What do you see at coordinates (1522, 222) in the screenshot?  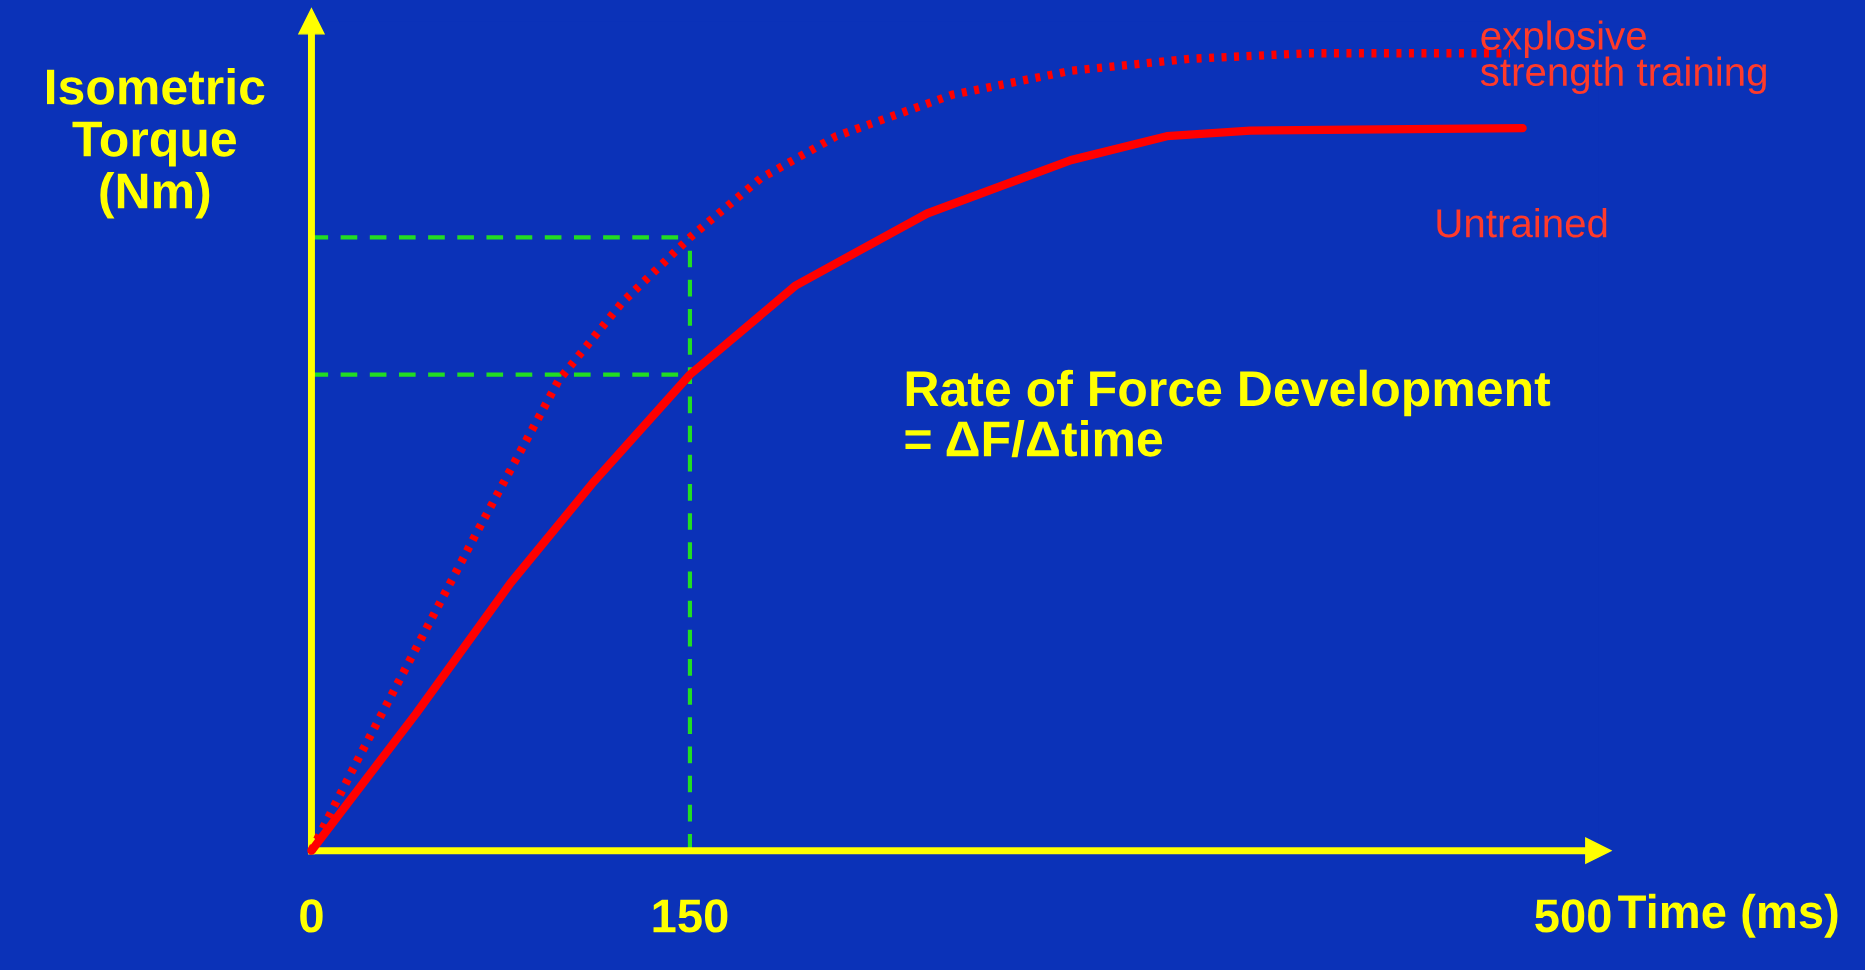 I see `series-label: Untrained` at bounding box center [1522, 222].